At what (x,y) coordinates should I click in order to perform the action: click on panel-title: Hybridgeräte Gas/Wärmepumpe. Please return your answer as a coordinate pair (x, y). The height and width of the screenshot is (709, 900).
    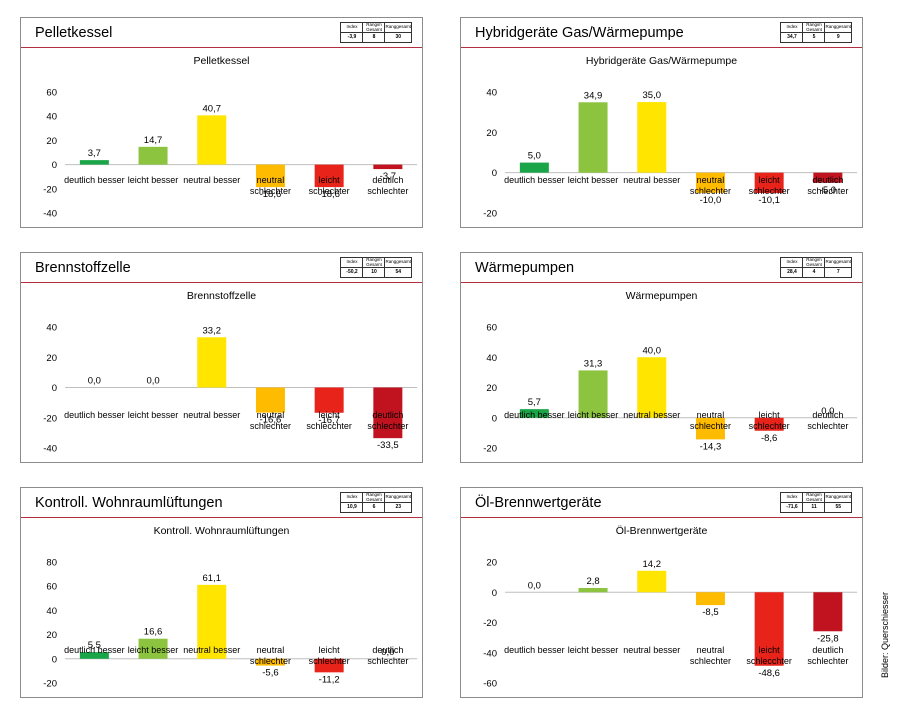
    Looking at the image, I should click on (579, 33).